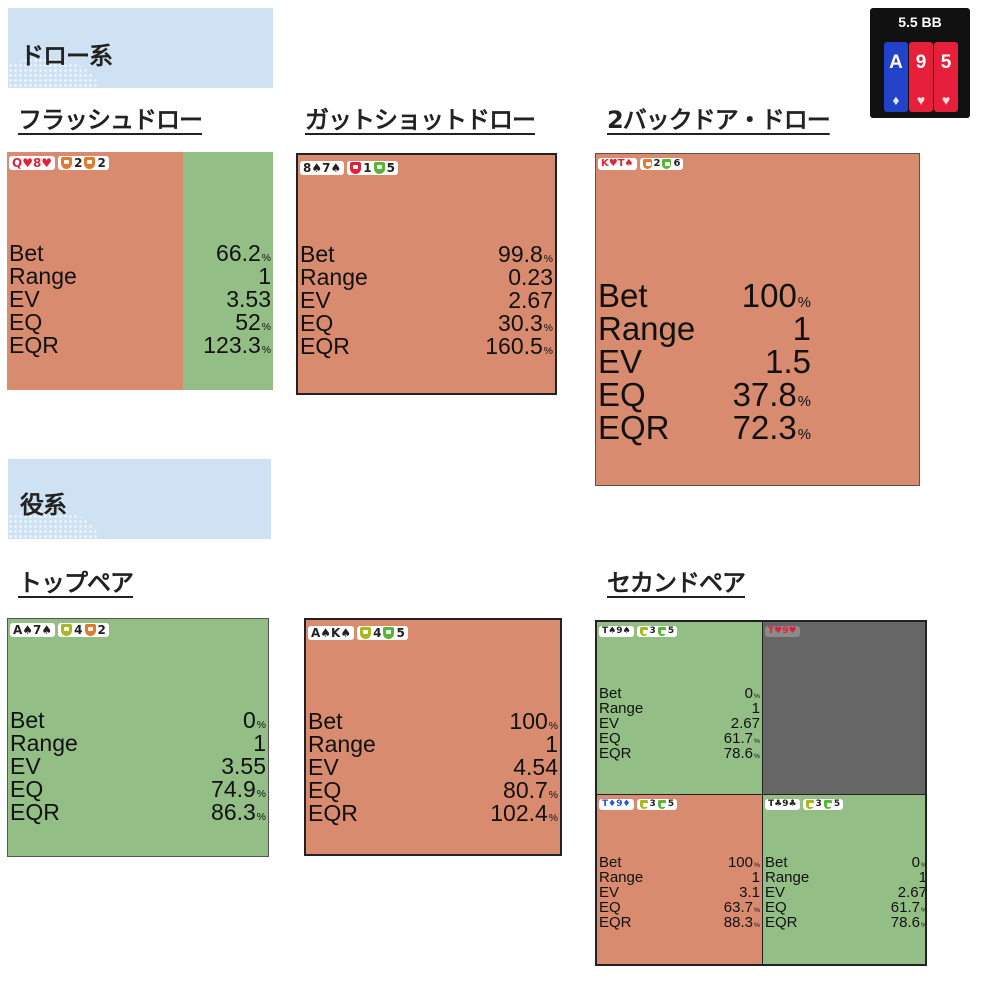 Image resolution: width=990 pixels, height=990 pixels. I want to click on hand-combo: T♣9♣, so click(782, 804).